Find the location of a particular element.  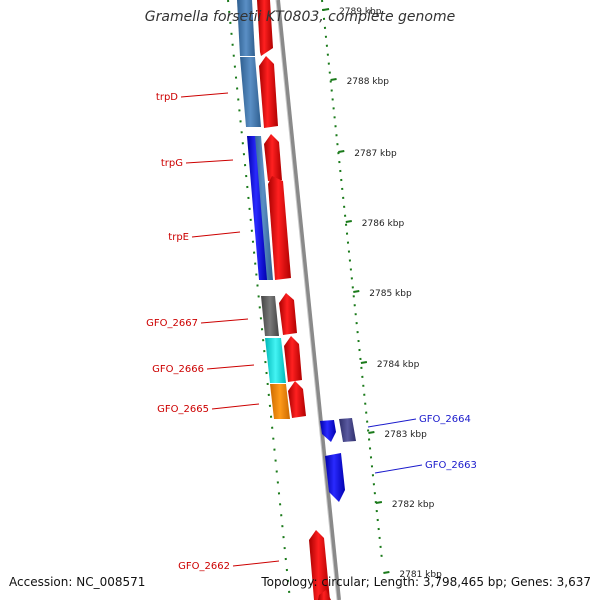

scale-tick-label: 2785 kbp is located at coordinates (390, 294).